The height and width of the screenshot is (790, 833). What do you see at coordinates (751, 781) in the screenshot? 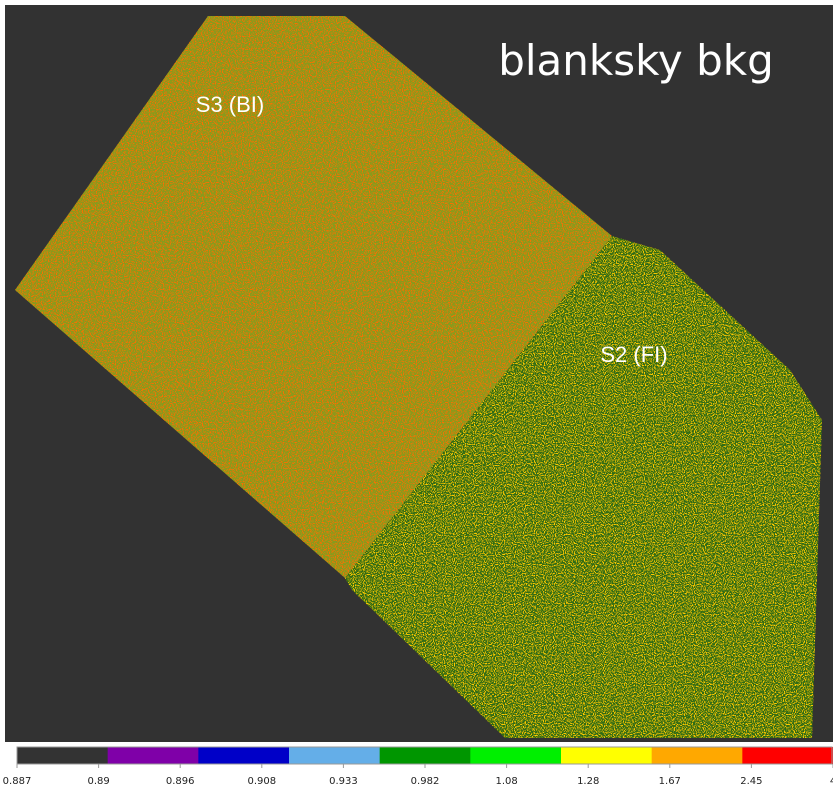
I see `colorbar-label: 2.45` at bounding box center [751, 781].